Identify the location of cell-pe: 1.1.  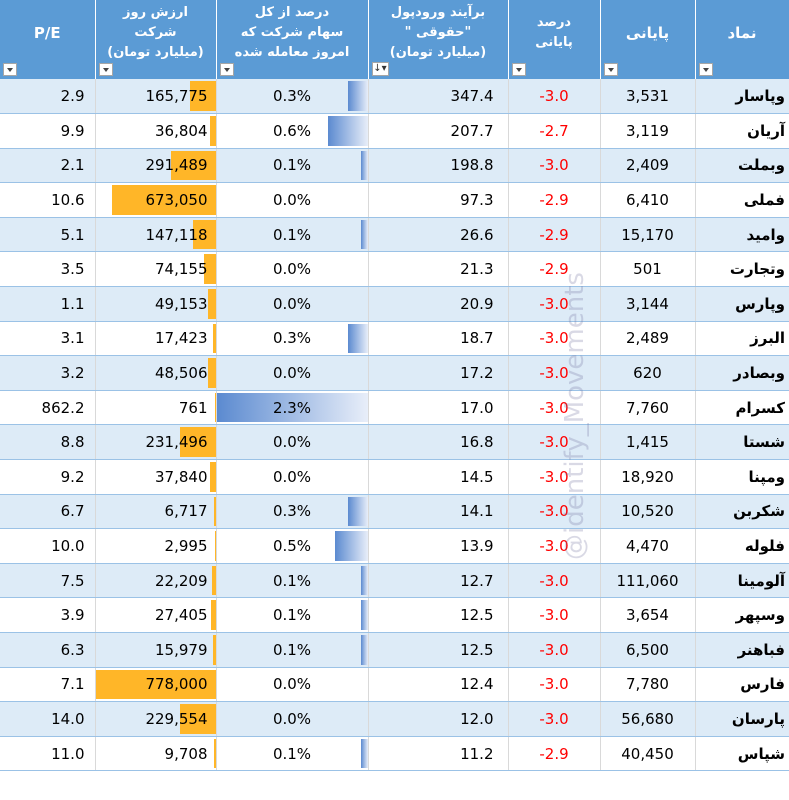
(47, 304).